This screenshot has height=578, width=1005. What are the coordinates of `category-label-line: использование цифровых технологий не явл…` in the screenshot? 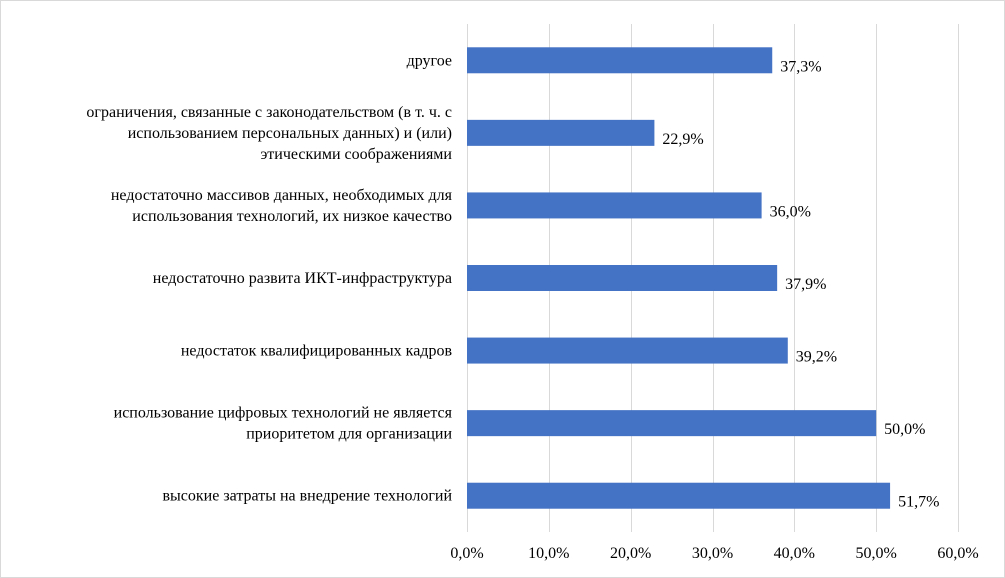 It's located at (283, 413).